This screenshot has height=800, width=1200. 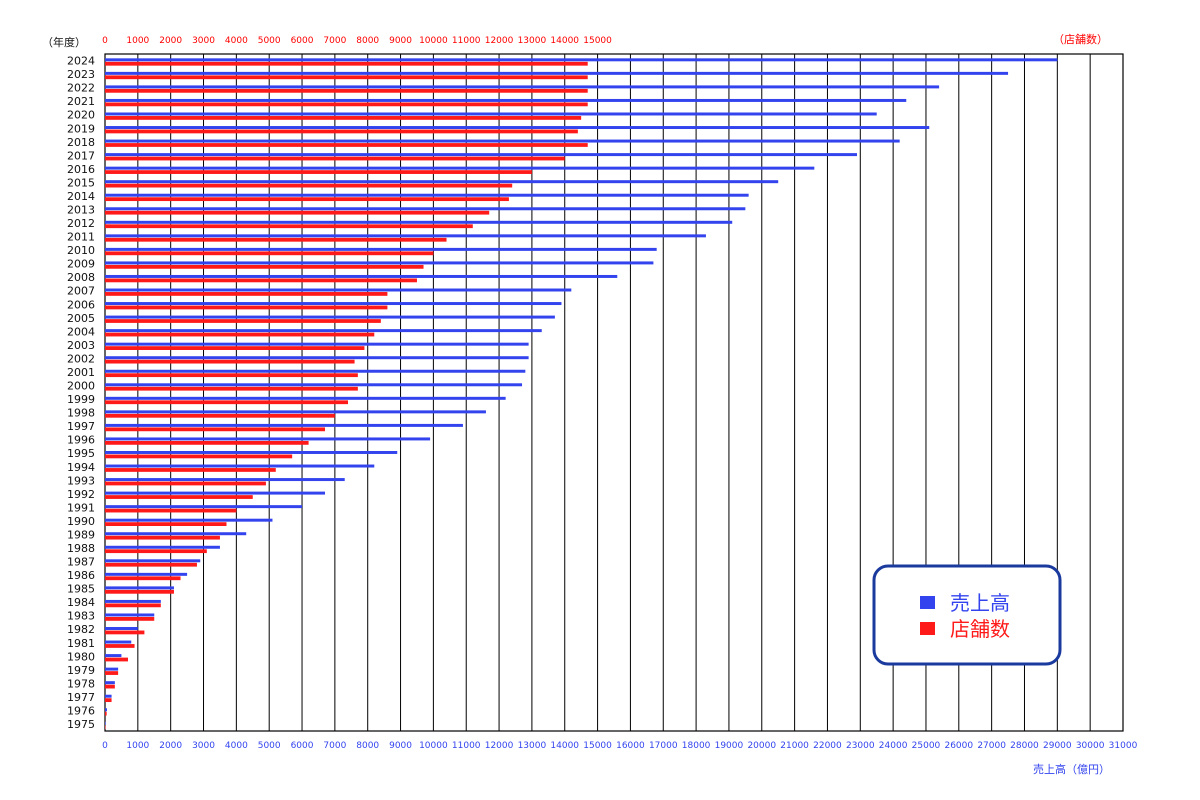 What do you see at coordinates (246, 294) in the screenshot?
I see `stores-bar-2007` at bounding box center [246, 294].